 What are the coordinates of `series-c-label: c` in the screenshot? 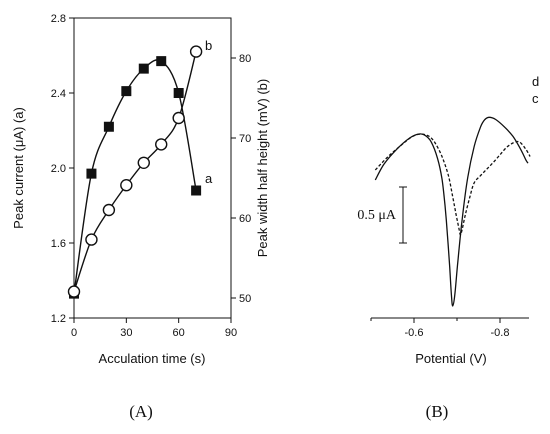 It's located at (535, 98).